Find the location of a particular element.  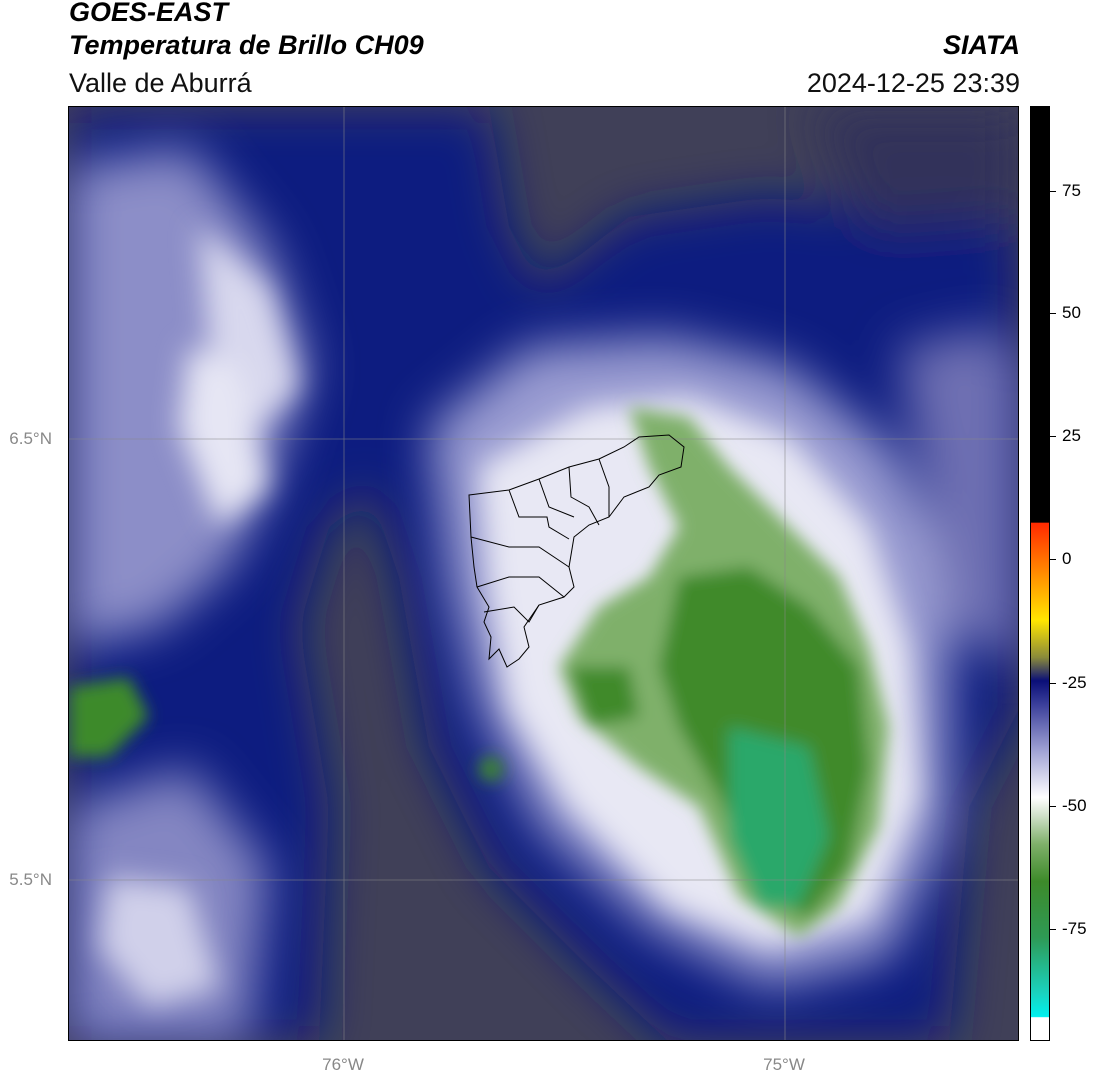

product-title: Temperatura de Brillo CH09 is located at coordinates (246, 45).